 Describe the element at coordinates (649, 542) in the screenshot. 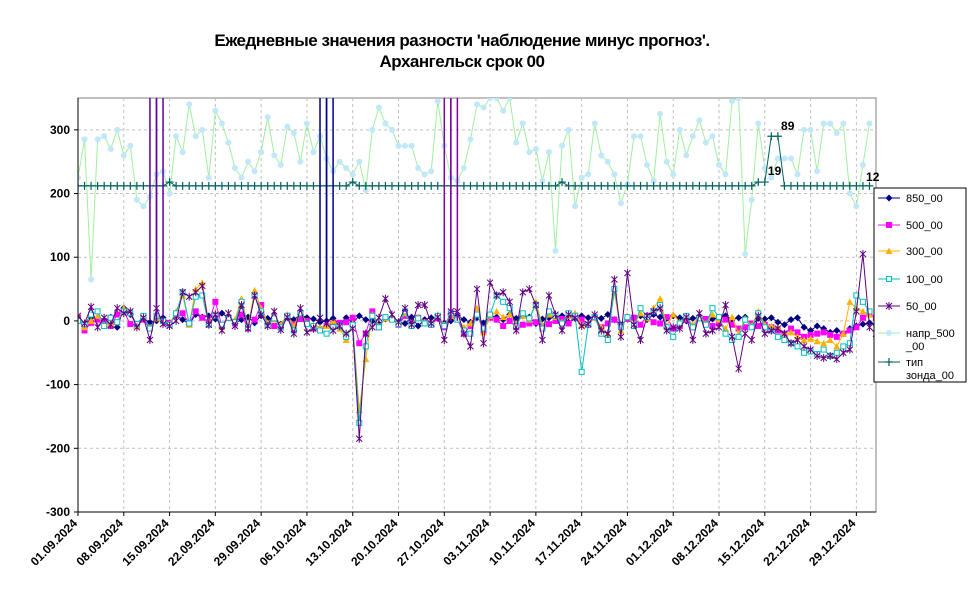

I see `x-tick-label: 01.12.2024` at that location.